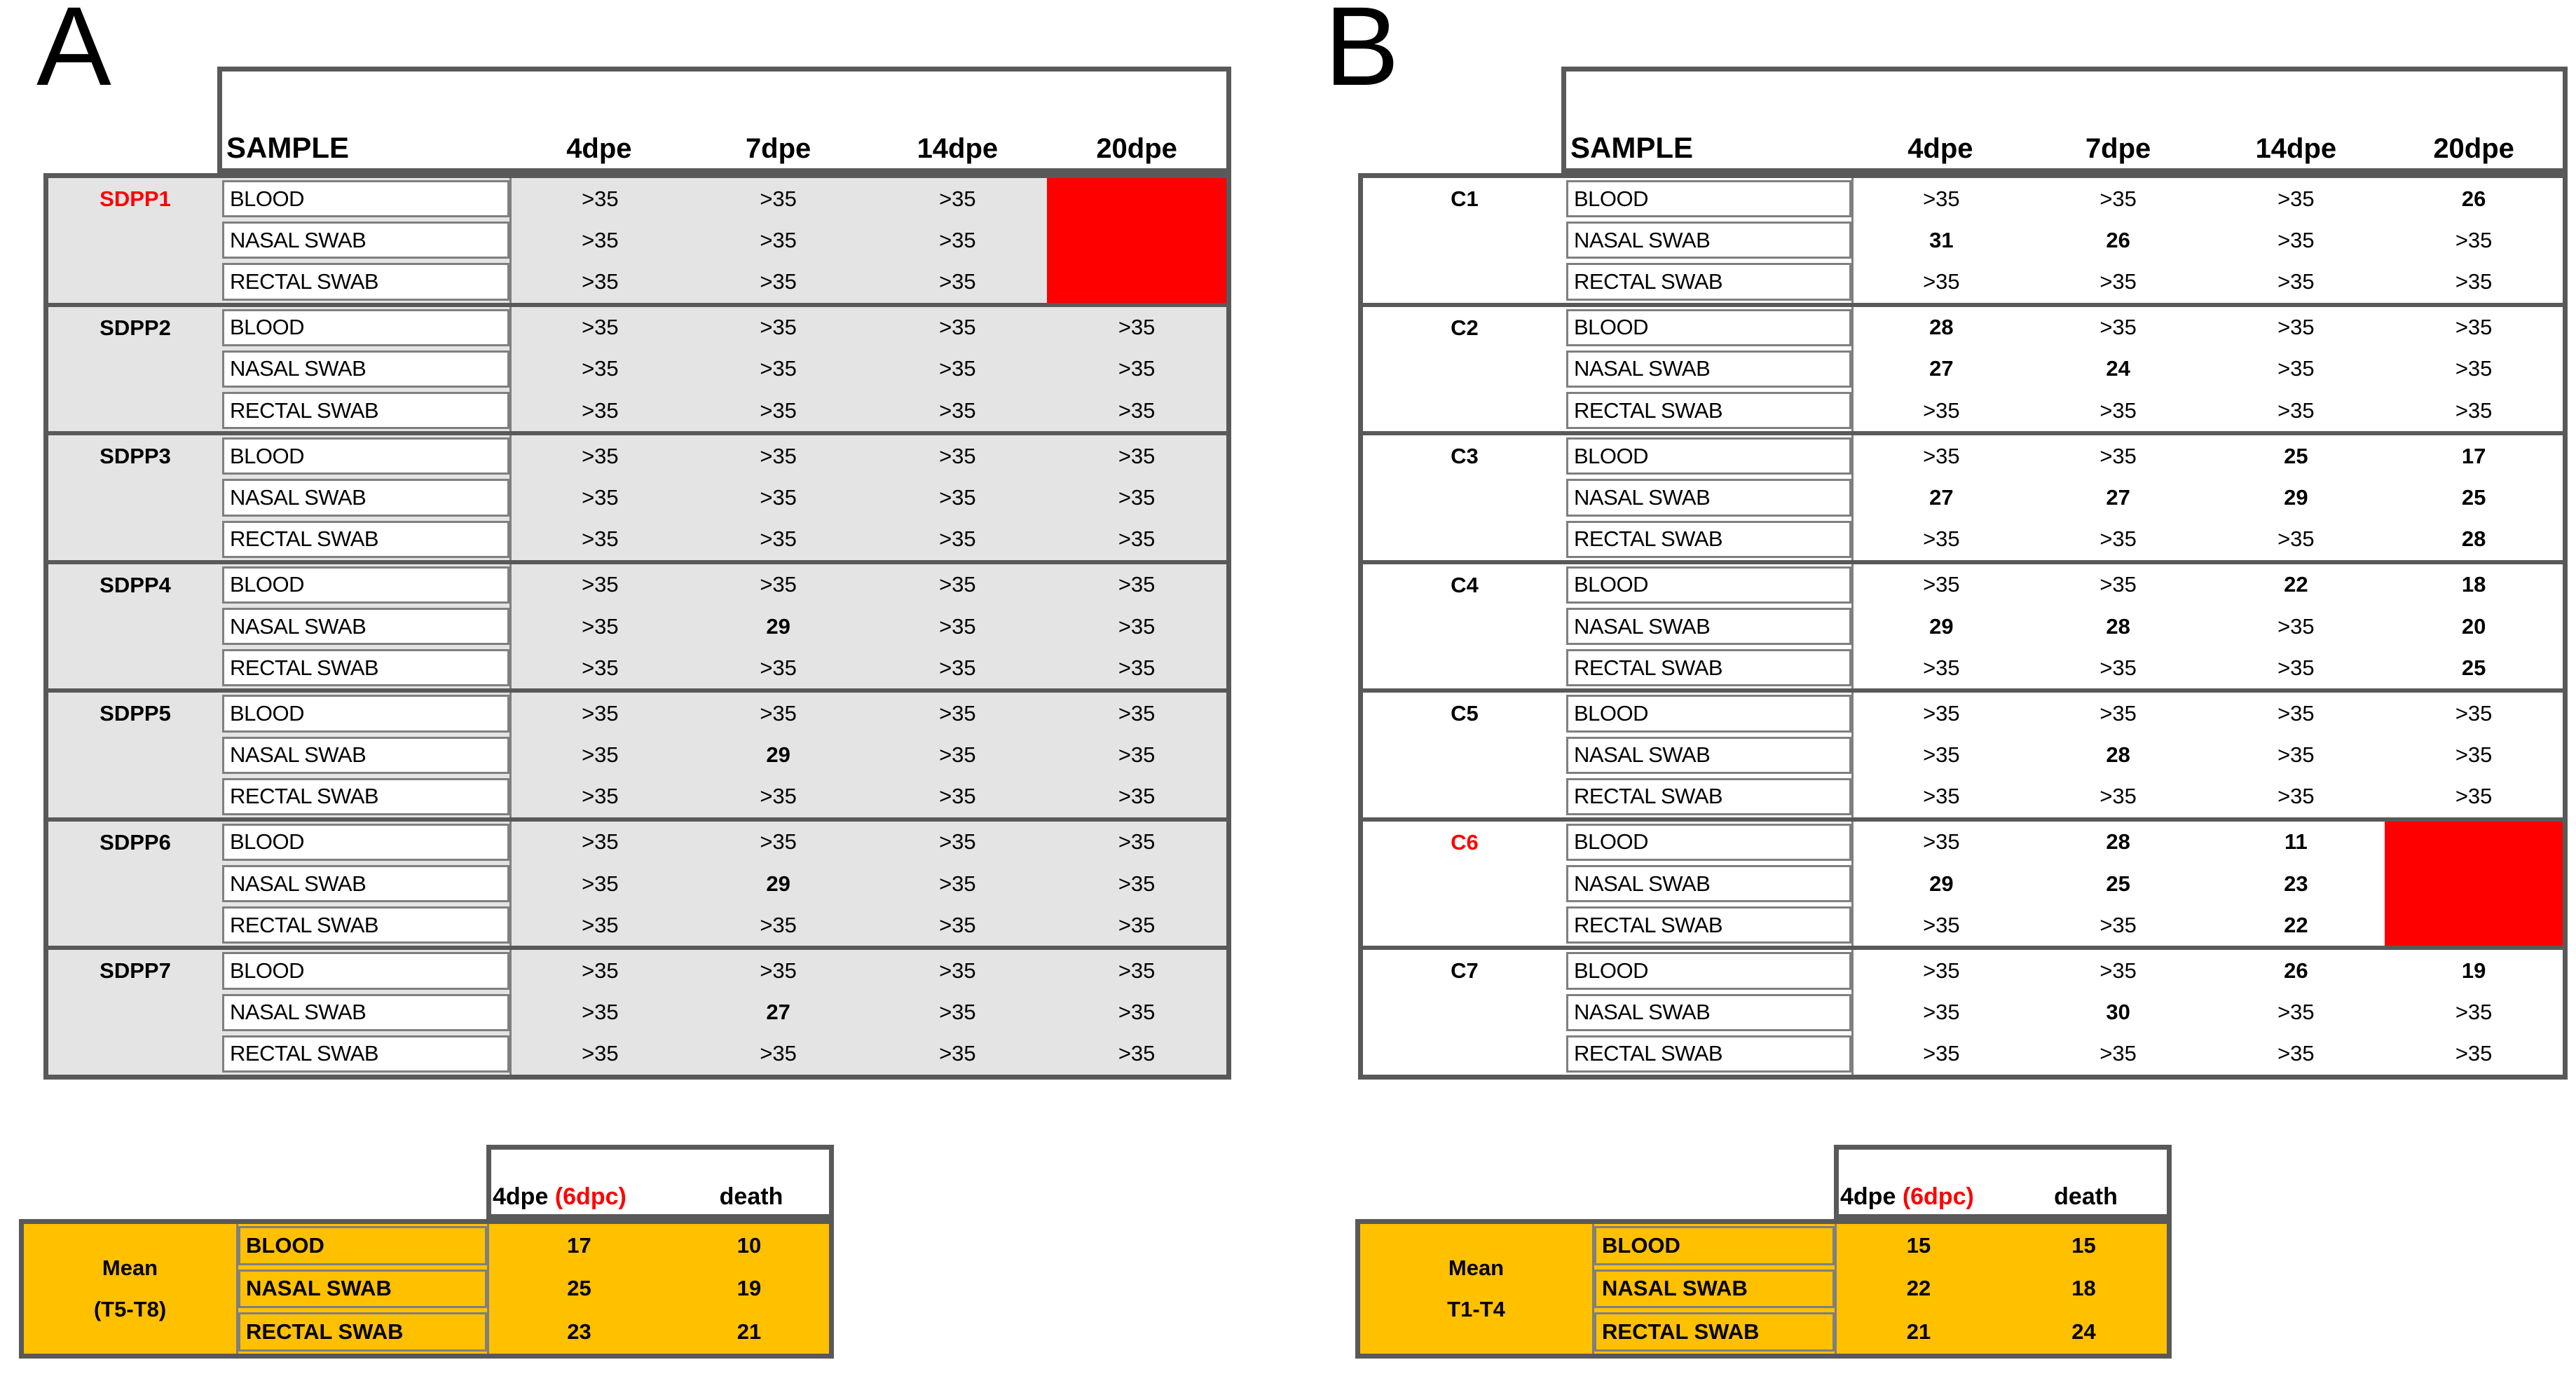  I want to click on animal-id-label: SDPP2, so click(135, 327).